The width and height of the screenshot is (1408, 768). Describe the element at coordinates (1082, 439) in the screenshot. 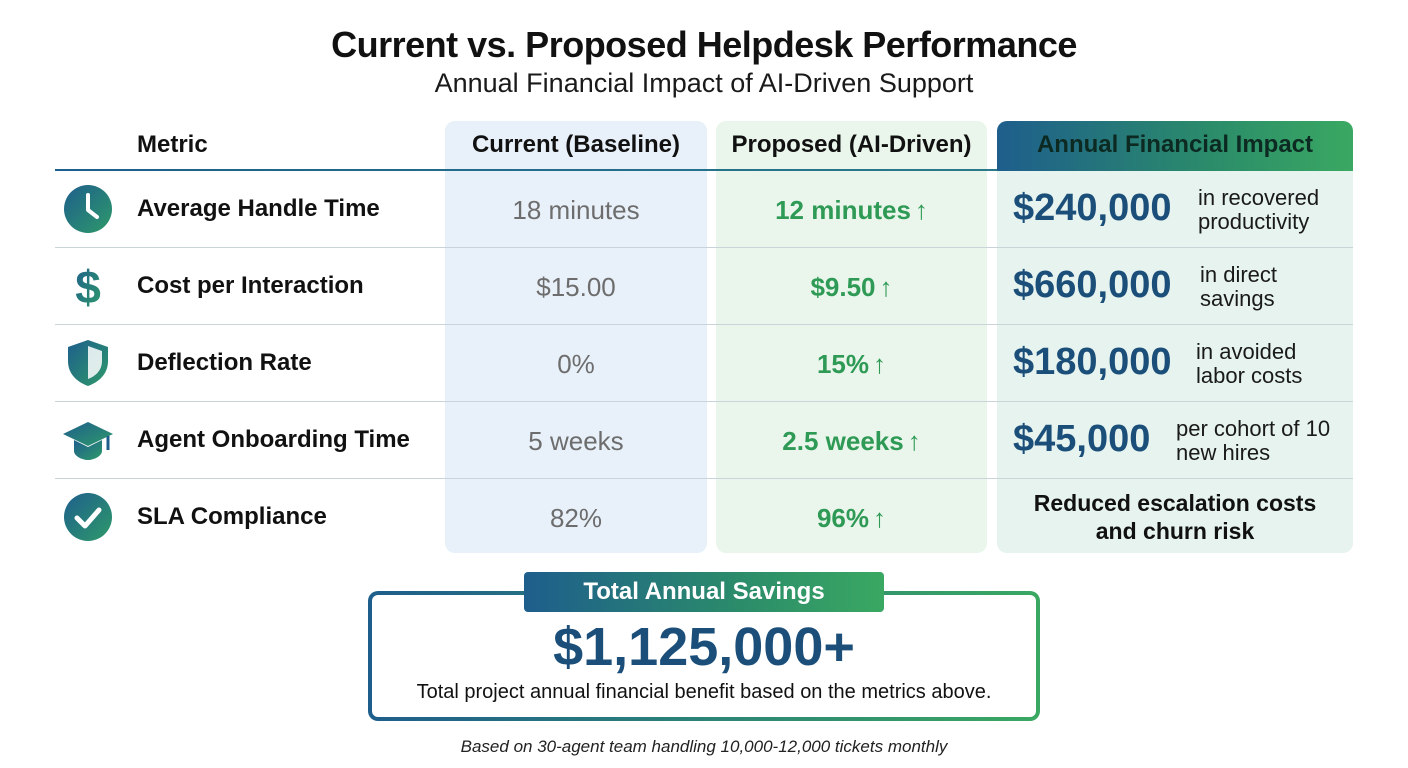

I see `impact-amount: $45,000` at that location.